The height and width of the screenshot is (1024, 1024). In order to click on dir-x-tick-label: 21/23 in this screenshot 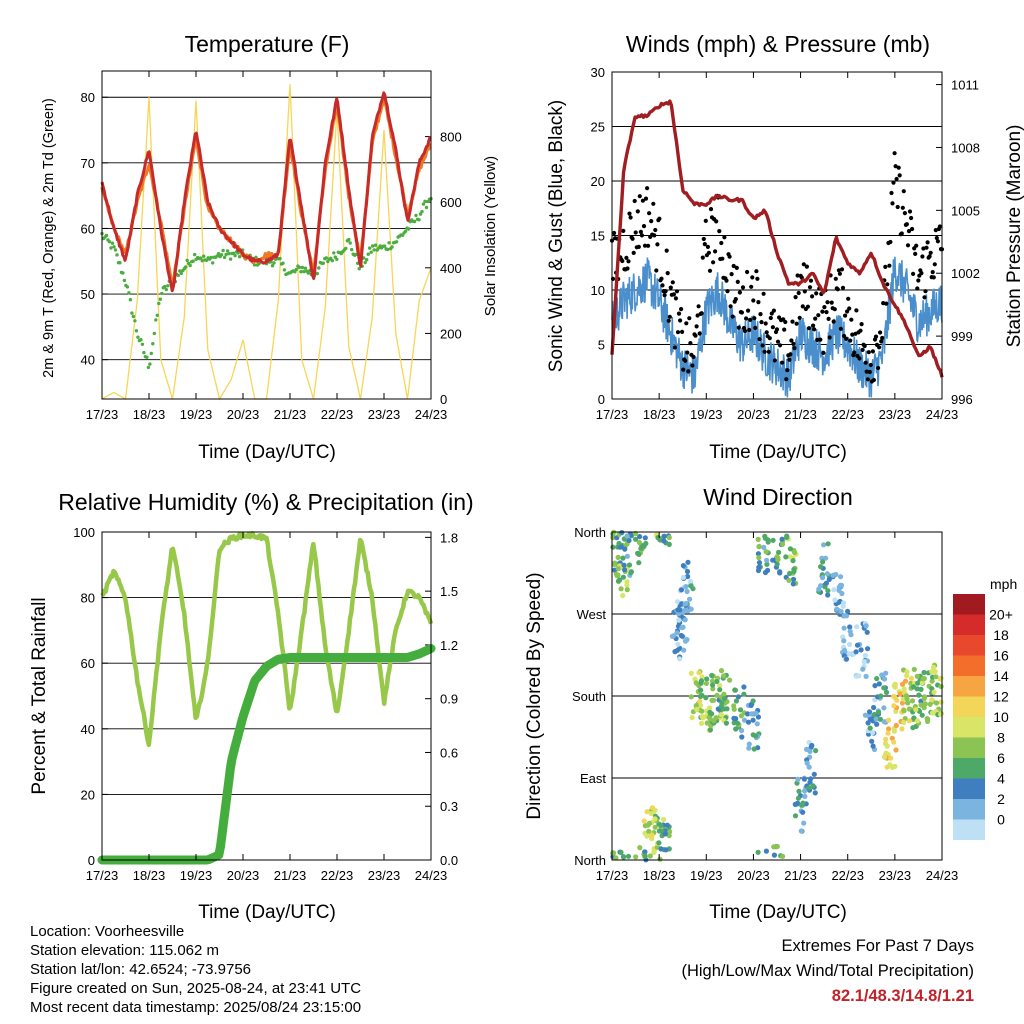, I will do `click(800, 875)`.